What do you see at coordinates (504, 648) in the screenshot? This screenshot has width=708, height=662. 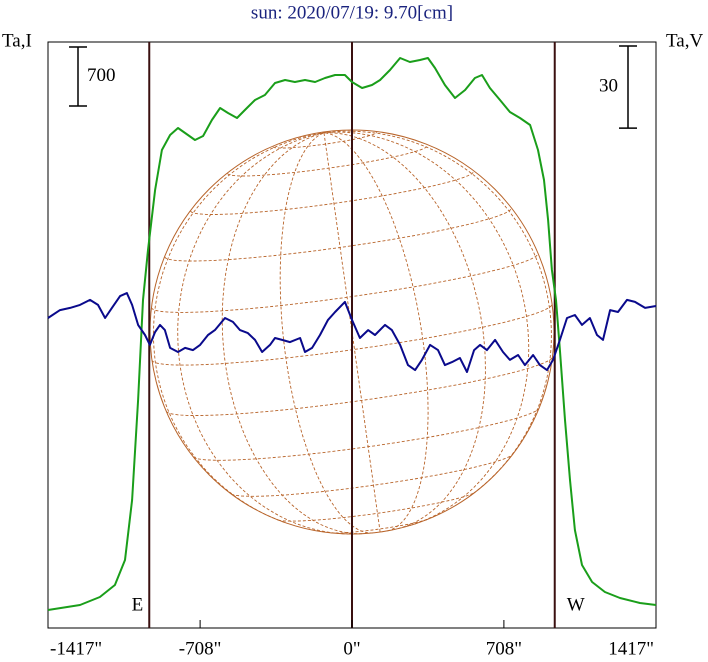 I see `x-tick-label: 708"` at bounding box center [504, 648].